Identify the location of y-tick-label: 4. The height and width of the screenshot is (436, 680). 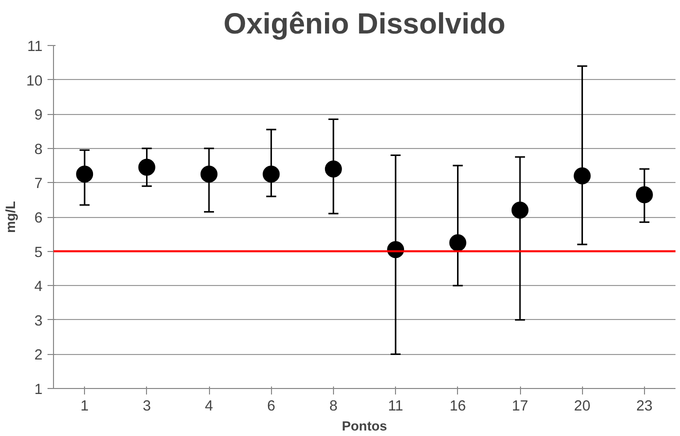
(38, 287).